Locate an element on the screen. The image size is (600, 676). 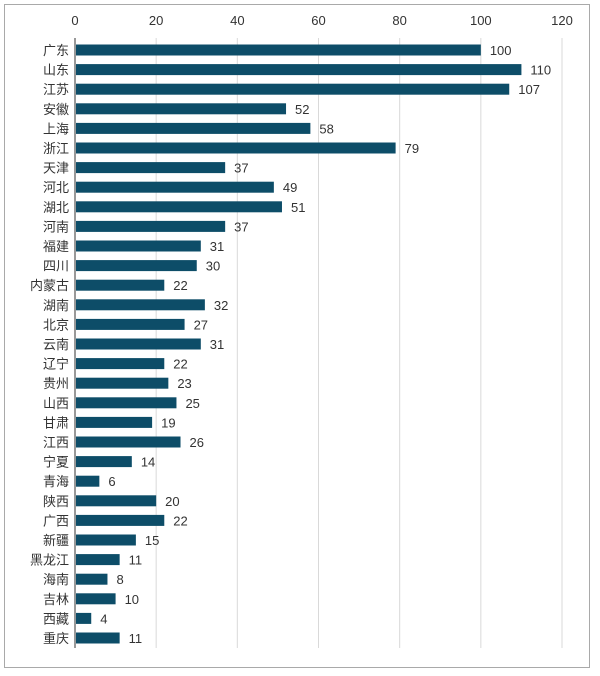
data-label: 23 is located at coordinates (184, 383).